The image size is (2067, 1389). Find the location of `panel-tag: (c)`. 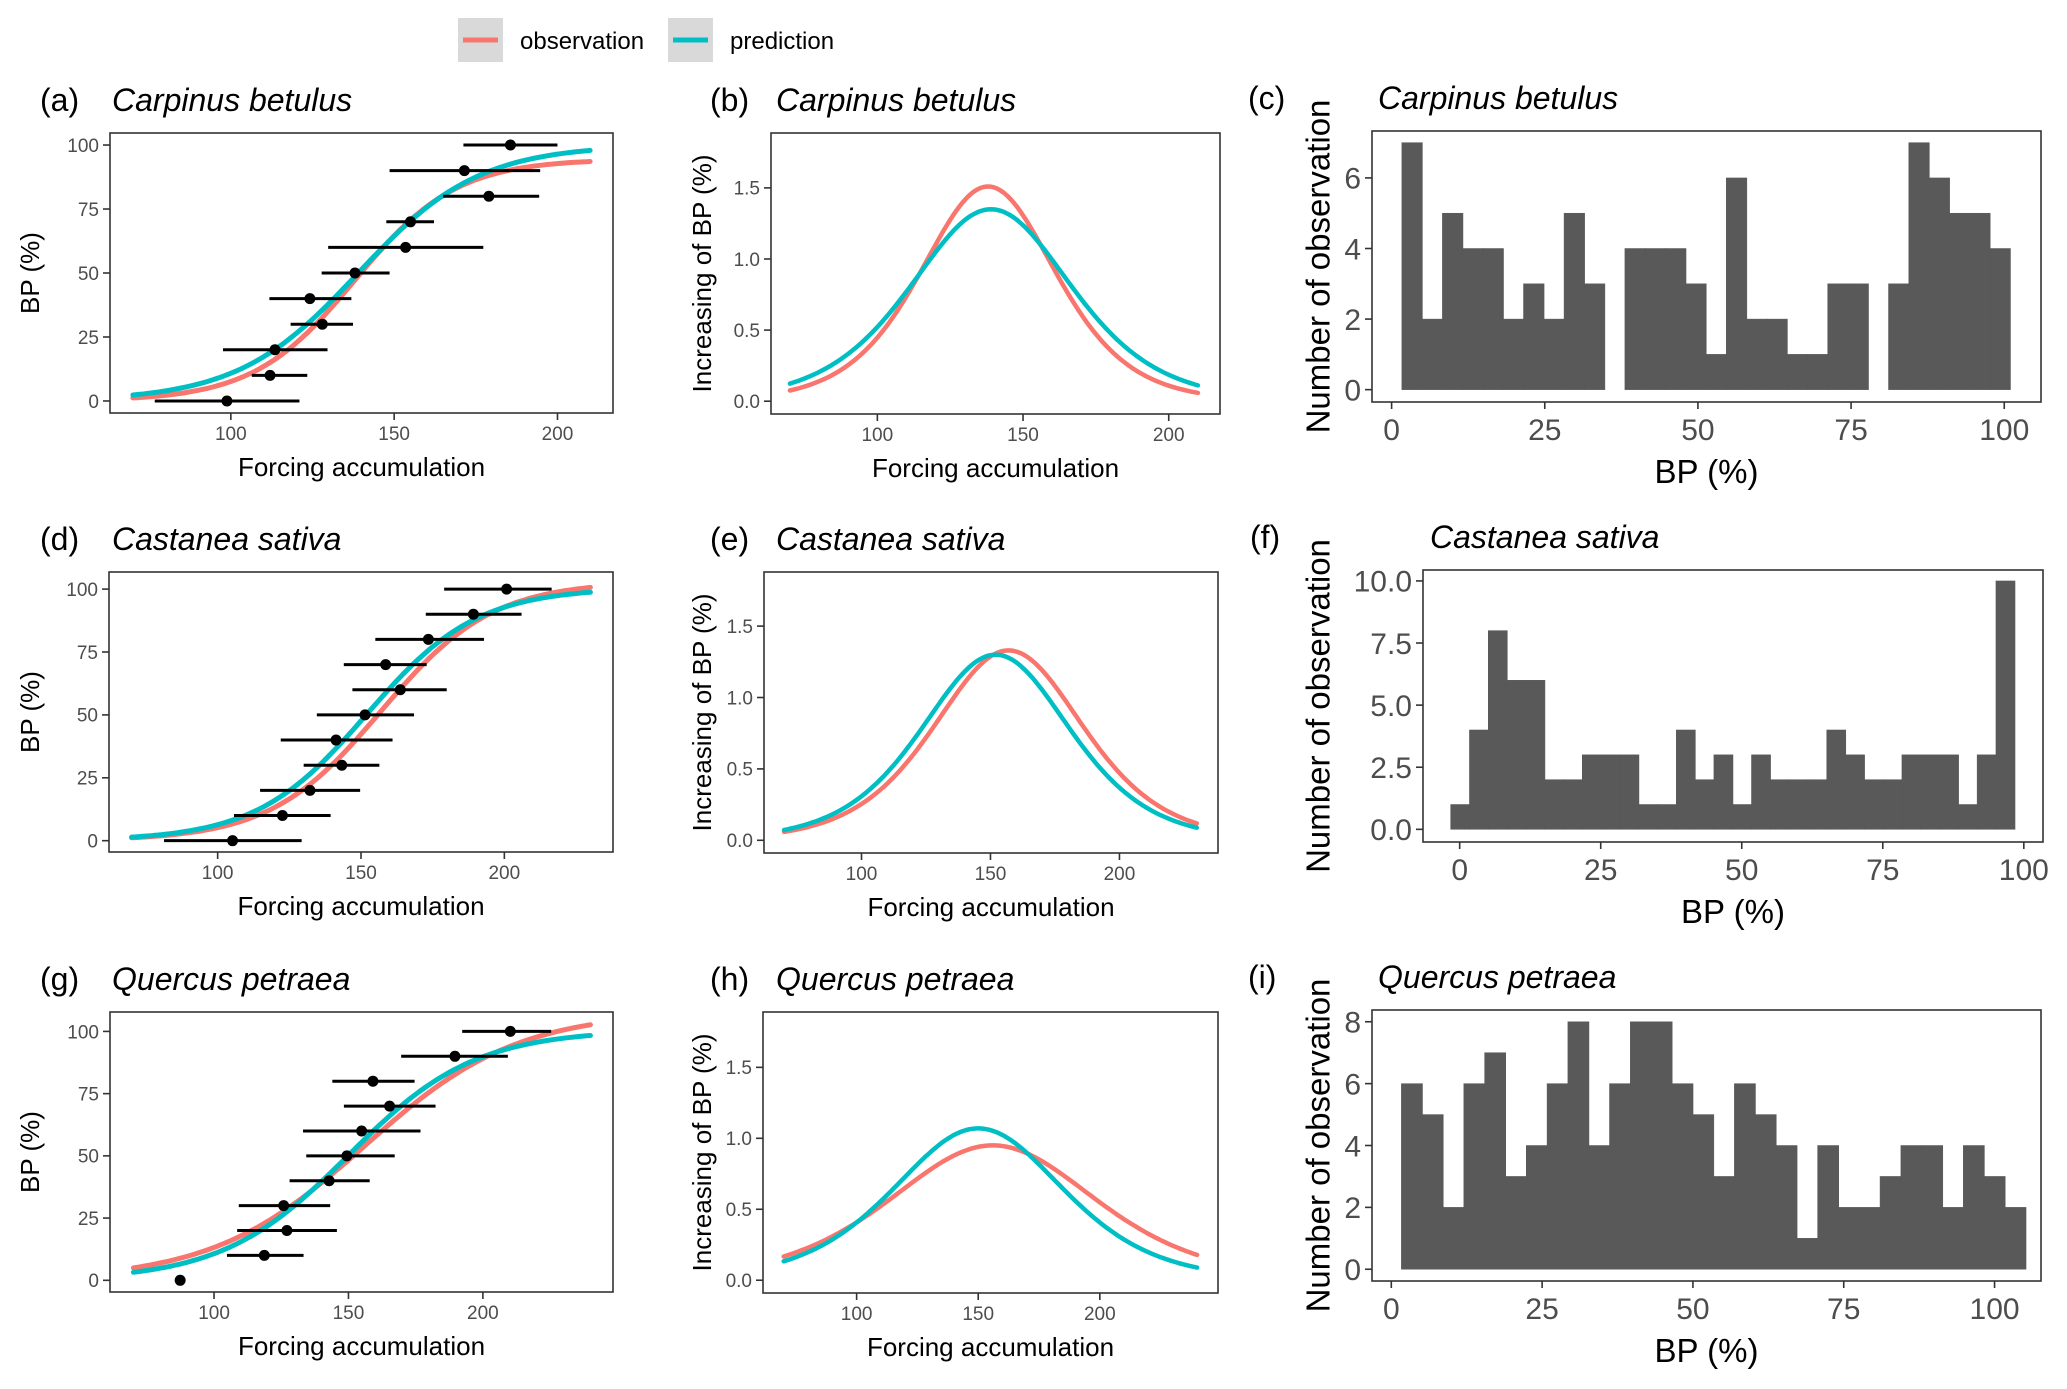

panel-tag: (c) is located at coordinates (1266, 98).